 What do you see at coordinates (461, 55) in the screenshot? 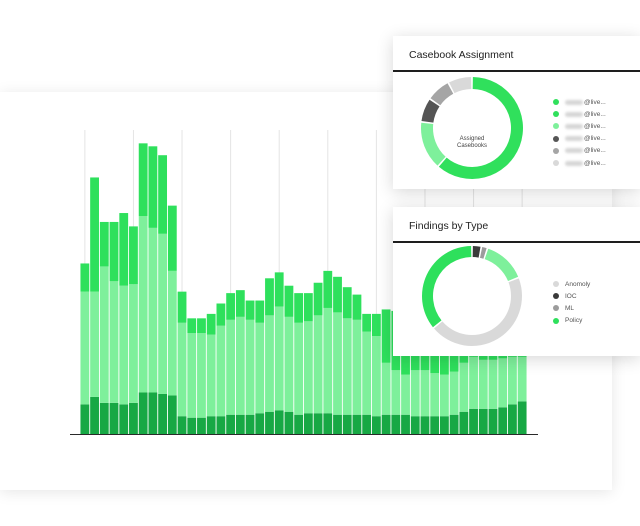
I see `casebook-card-title: Casebook Assignment` at bounding box center [461, 55].